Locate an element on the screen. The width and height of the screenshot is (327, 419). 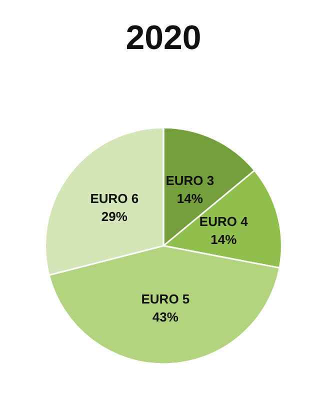
chart-title: 2020 is located at coordinates (164, 38).